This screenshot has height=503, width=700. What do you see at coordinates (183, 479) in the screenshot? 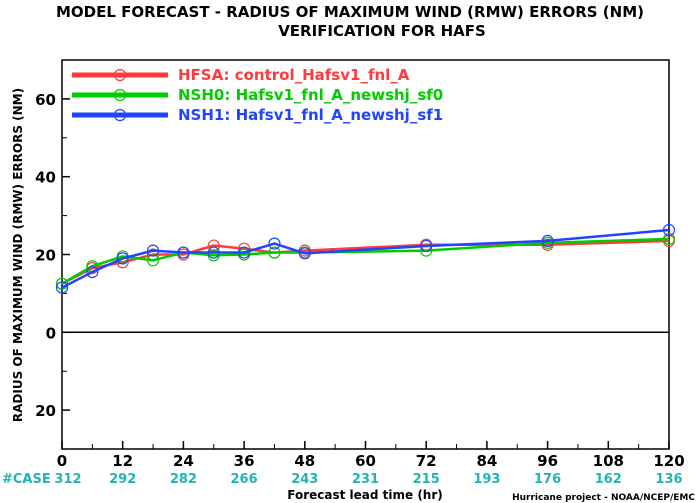
I see `case-count: 282` at bounding box center [183, 479].